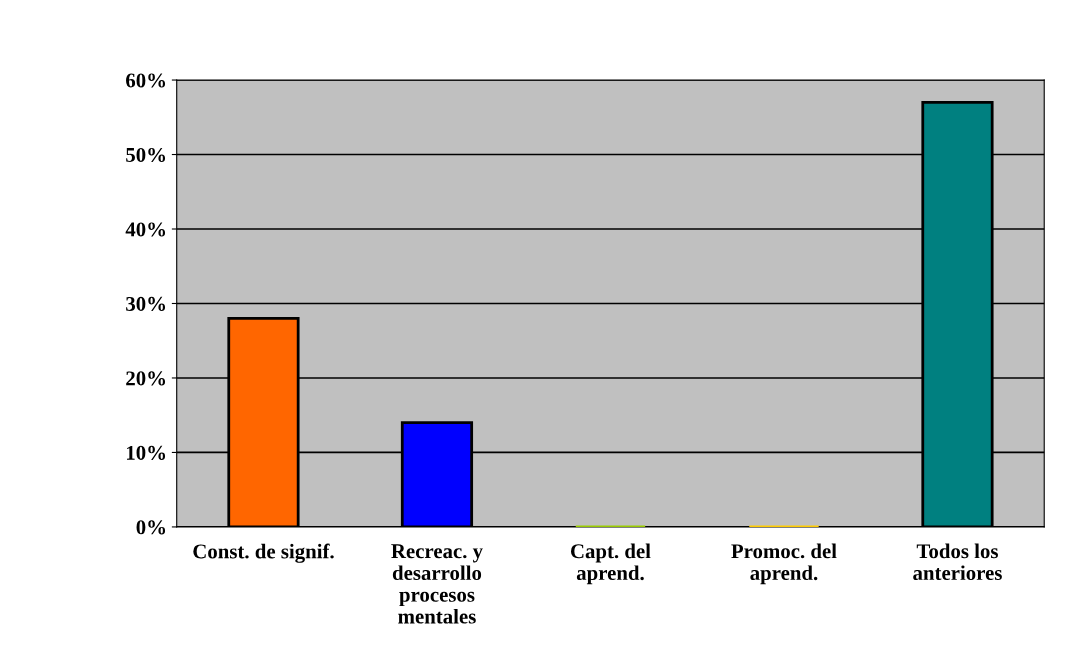  I want to click on x-tick-label: Promoc. del aprend., so click(784, 564).